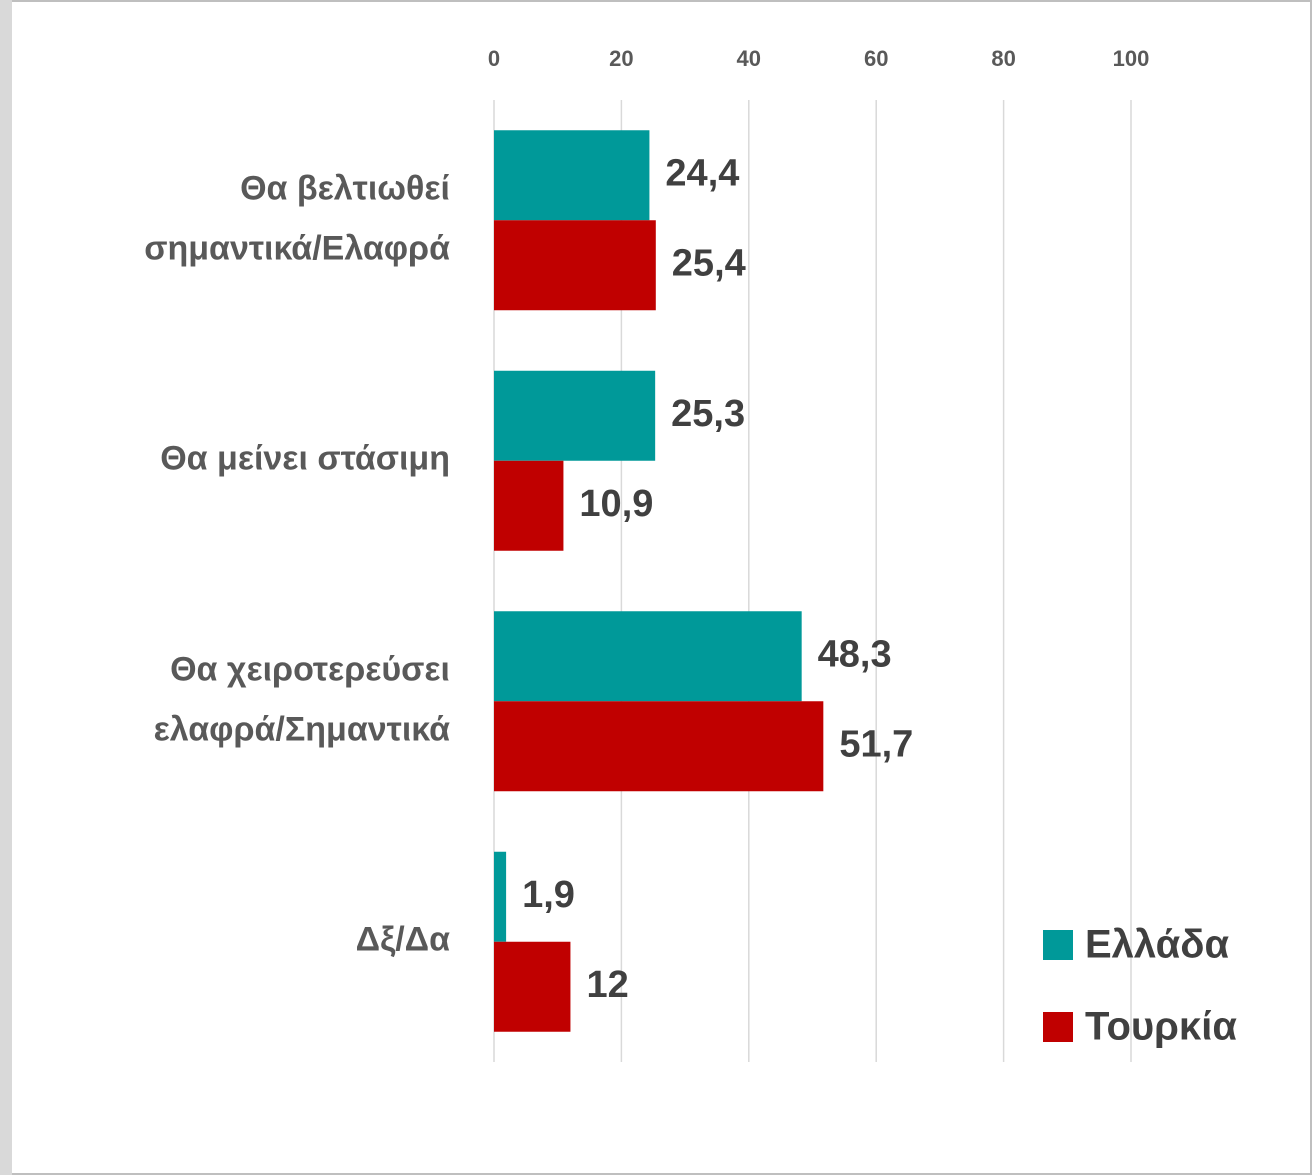  What do you see at coordinates (1003, 58) in the screenshot?
I see `x-tick-label: 80` at bounding box center [1003, 58].